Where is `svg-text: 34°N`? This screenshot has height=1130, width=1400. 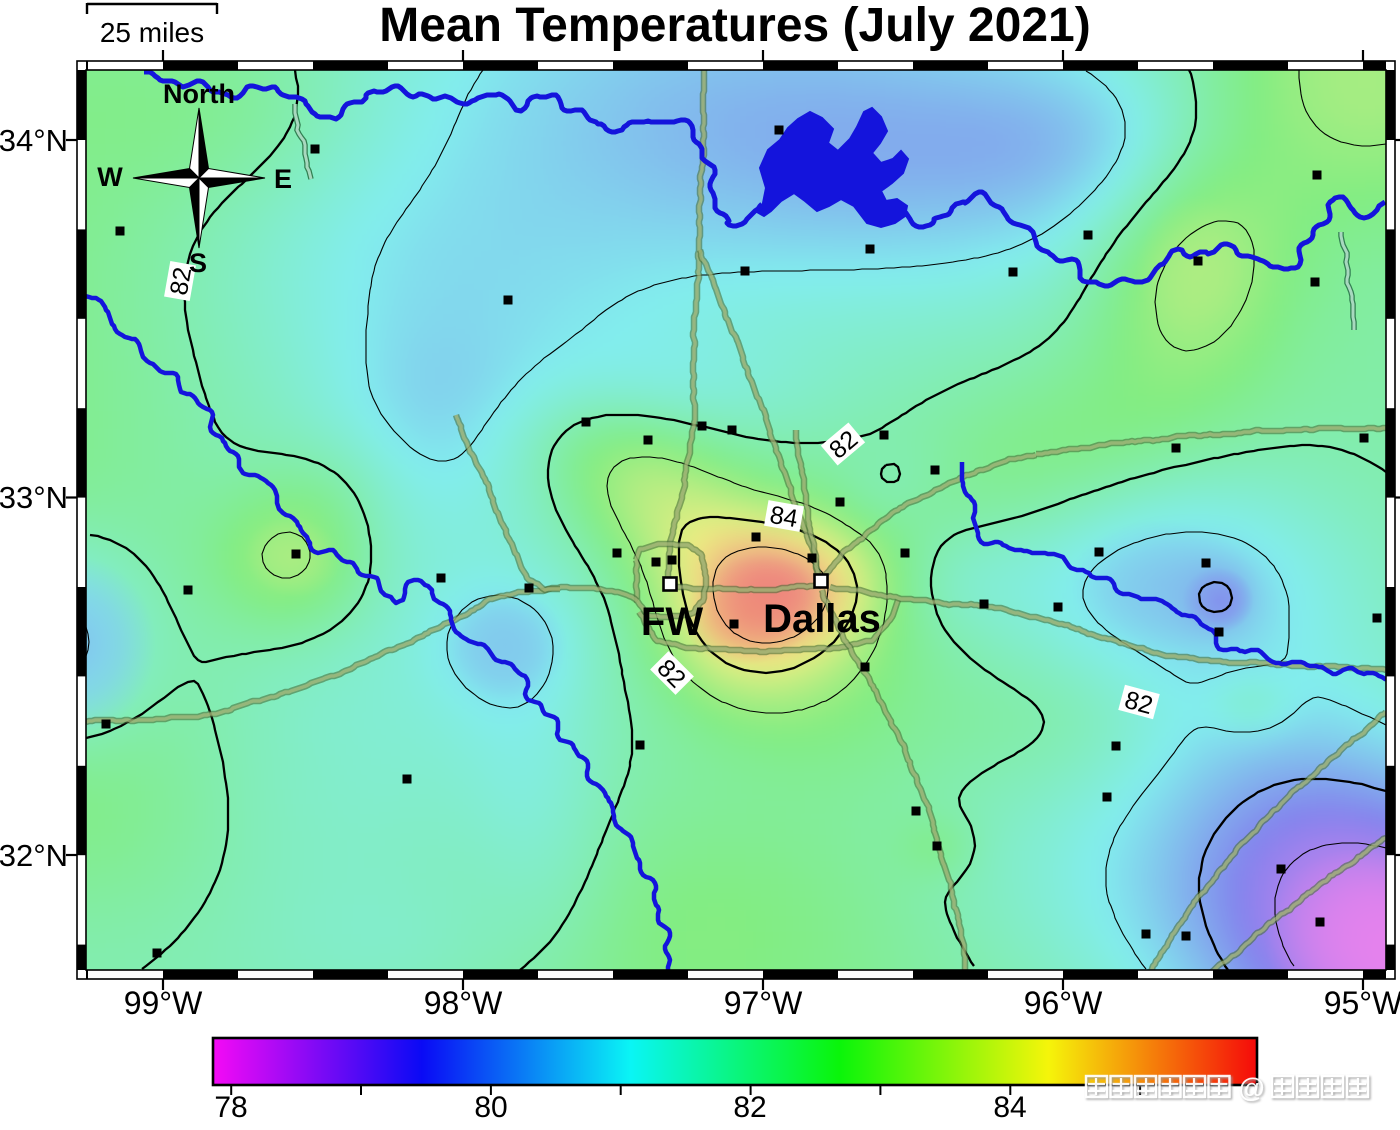 svg-text: 34°N is located at coordinates (34, 140).